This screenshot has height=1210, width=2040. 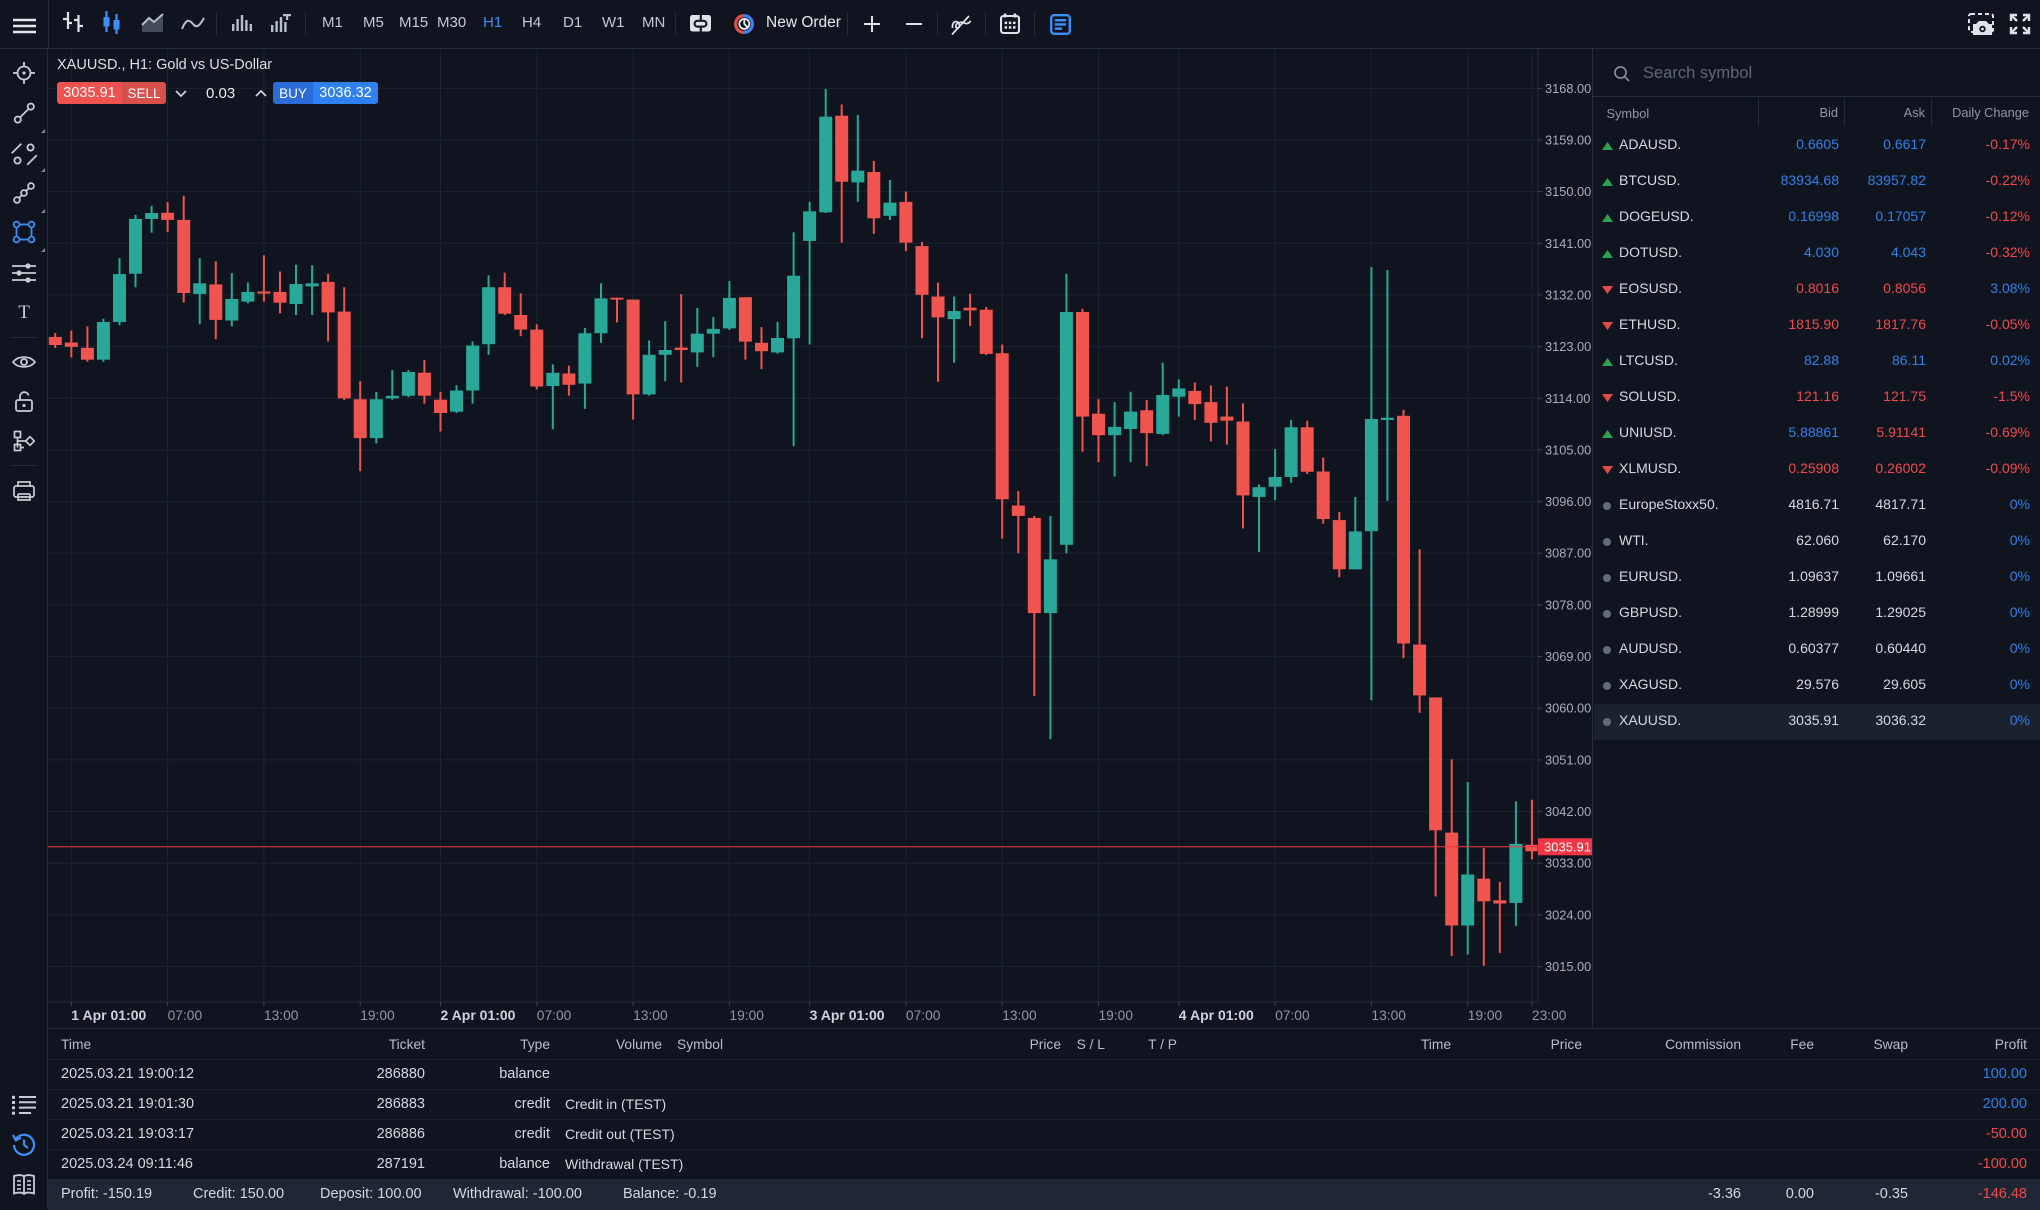 I want to click on svg-text: 3123.00, so click(x=1568, y=346).